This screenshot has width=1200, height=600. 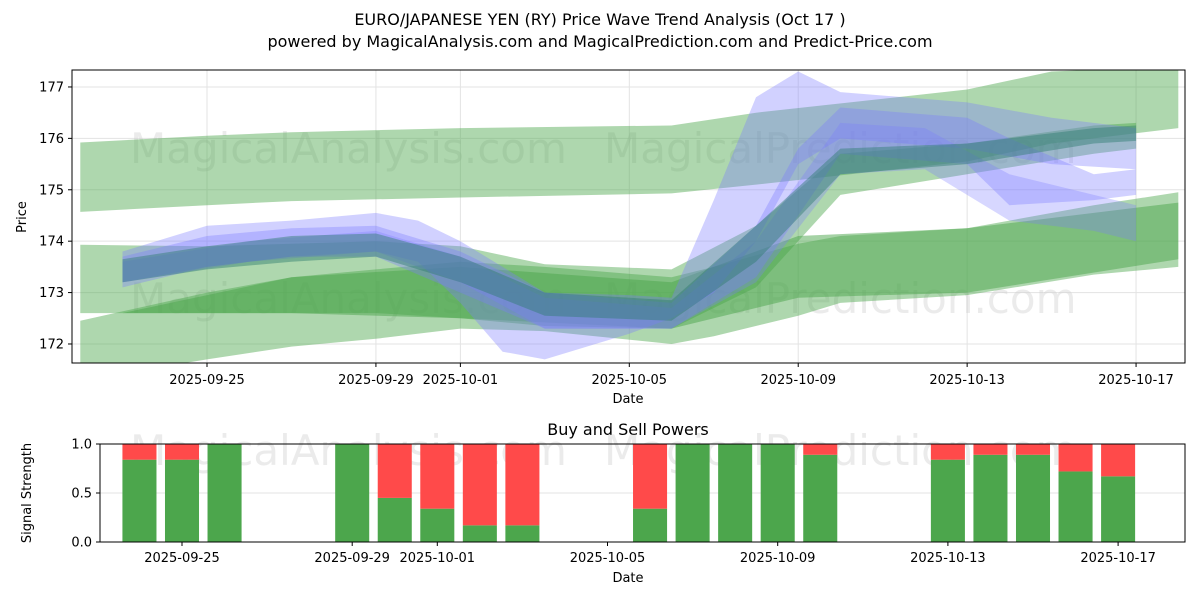 What do you see at coordinates (628, 429) in the screenshot?
I see `signal-chart-title: Buy and Sell Powers` at bounding box center [628, 429].